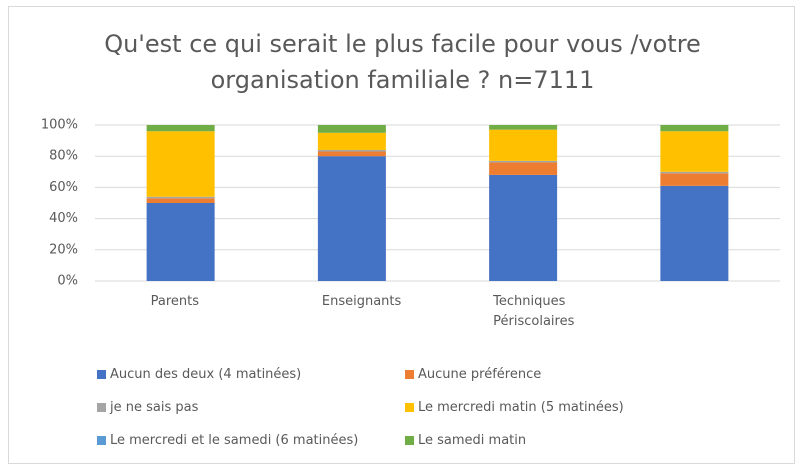 The width and height of the screenshot is (805, 472). What do you see at coordinates (206, 374) in the screenshot?
I see `legend-label: Aucun des deux (4 matinées)` at bounding box center [206, 374].